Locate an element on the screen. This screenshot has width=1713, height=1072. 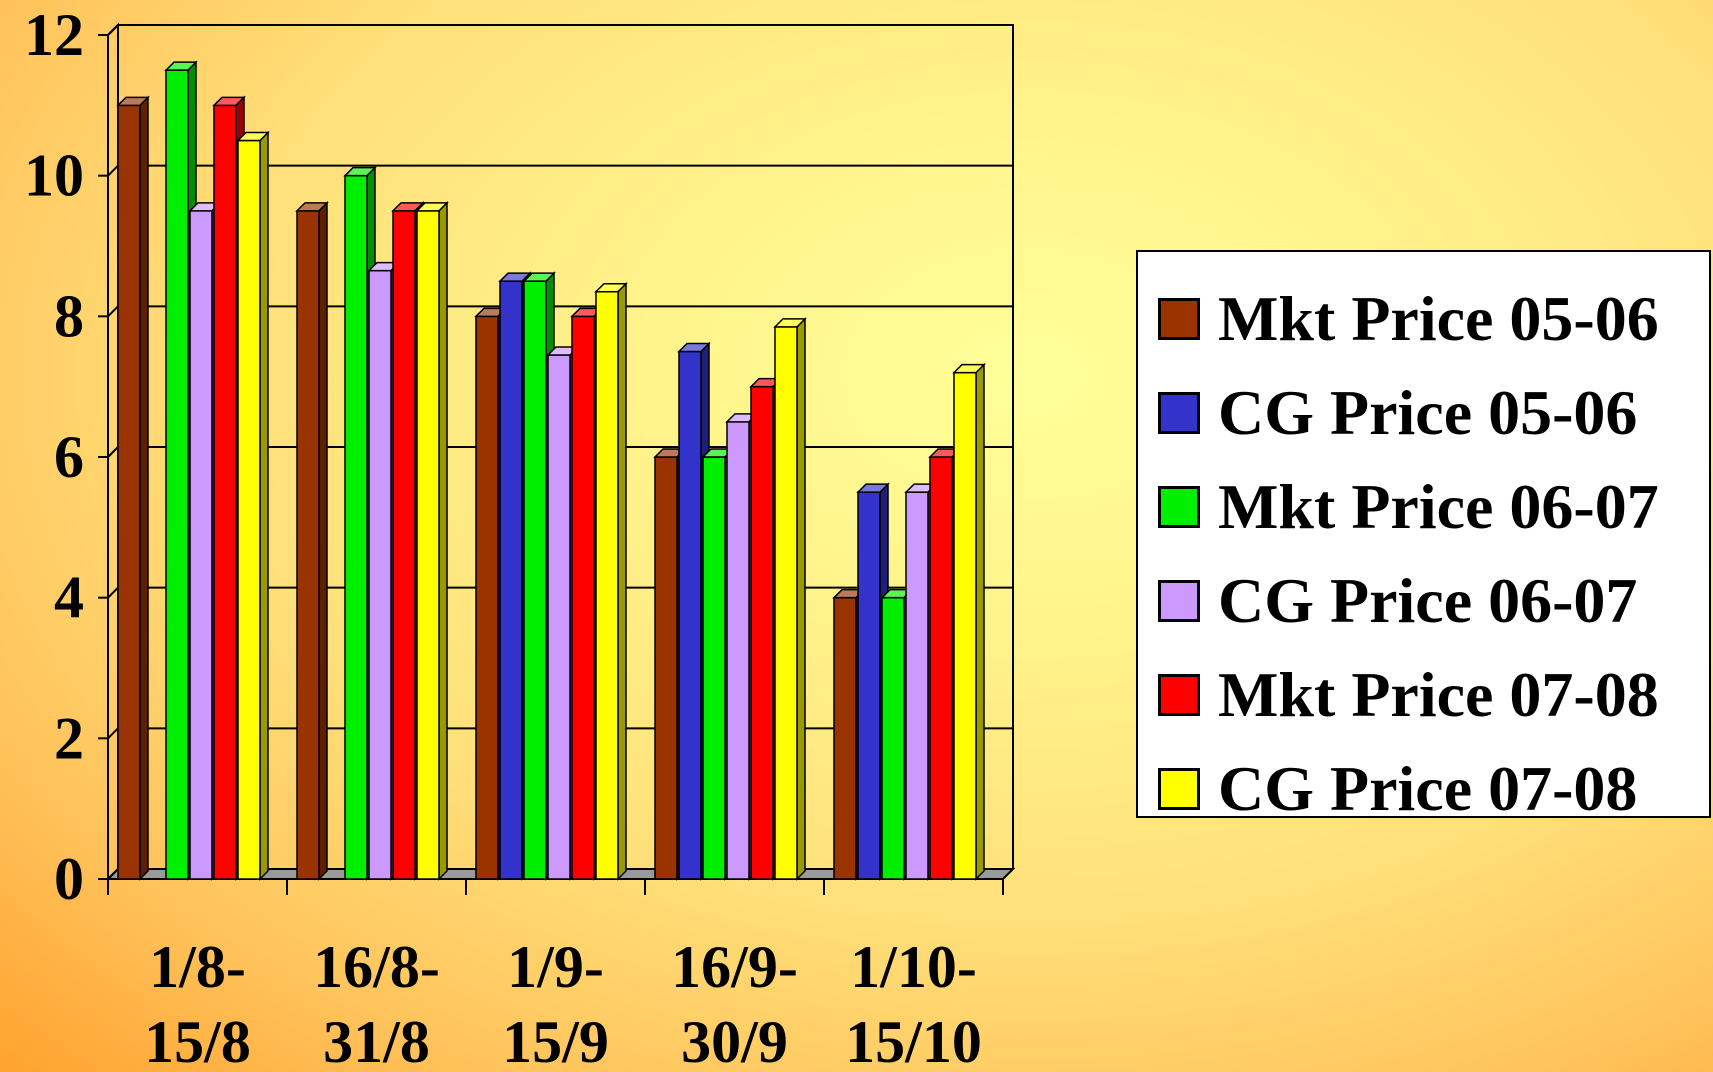
legend-label: CG Price 06-07 is located at coordinates (1428, 600).